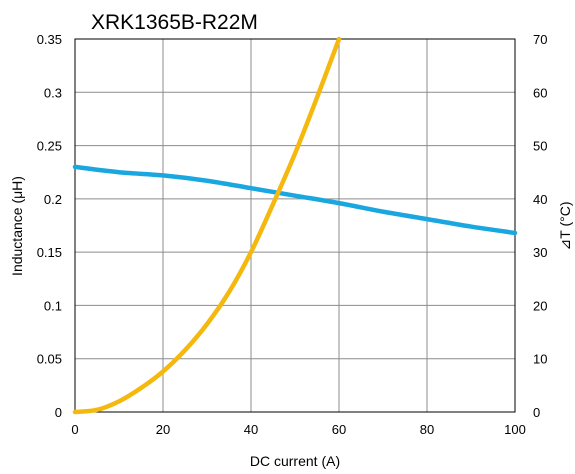 This screenshot has height=474, width=575. Describe the element at coordinates (49, 39) in the screenshot. I see `left-tick-label: 0.35` at that location.